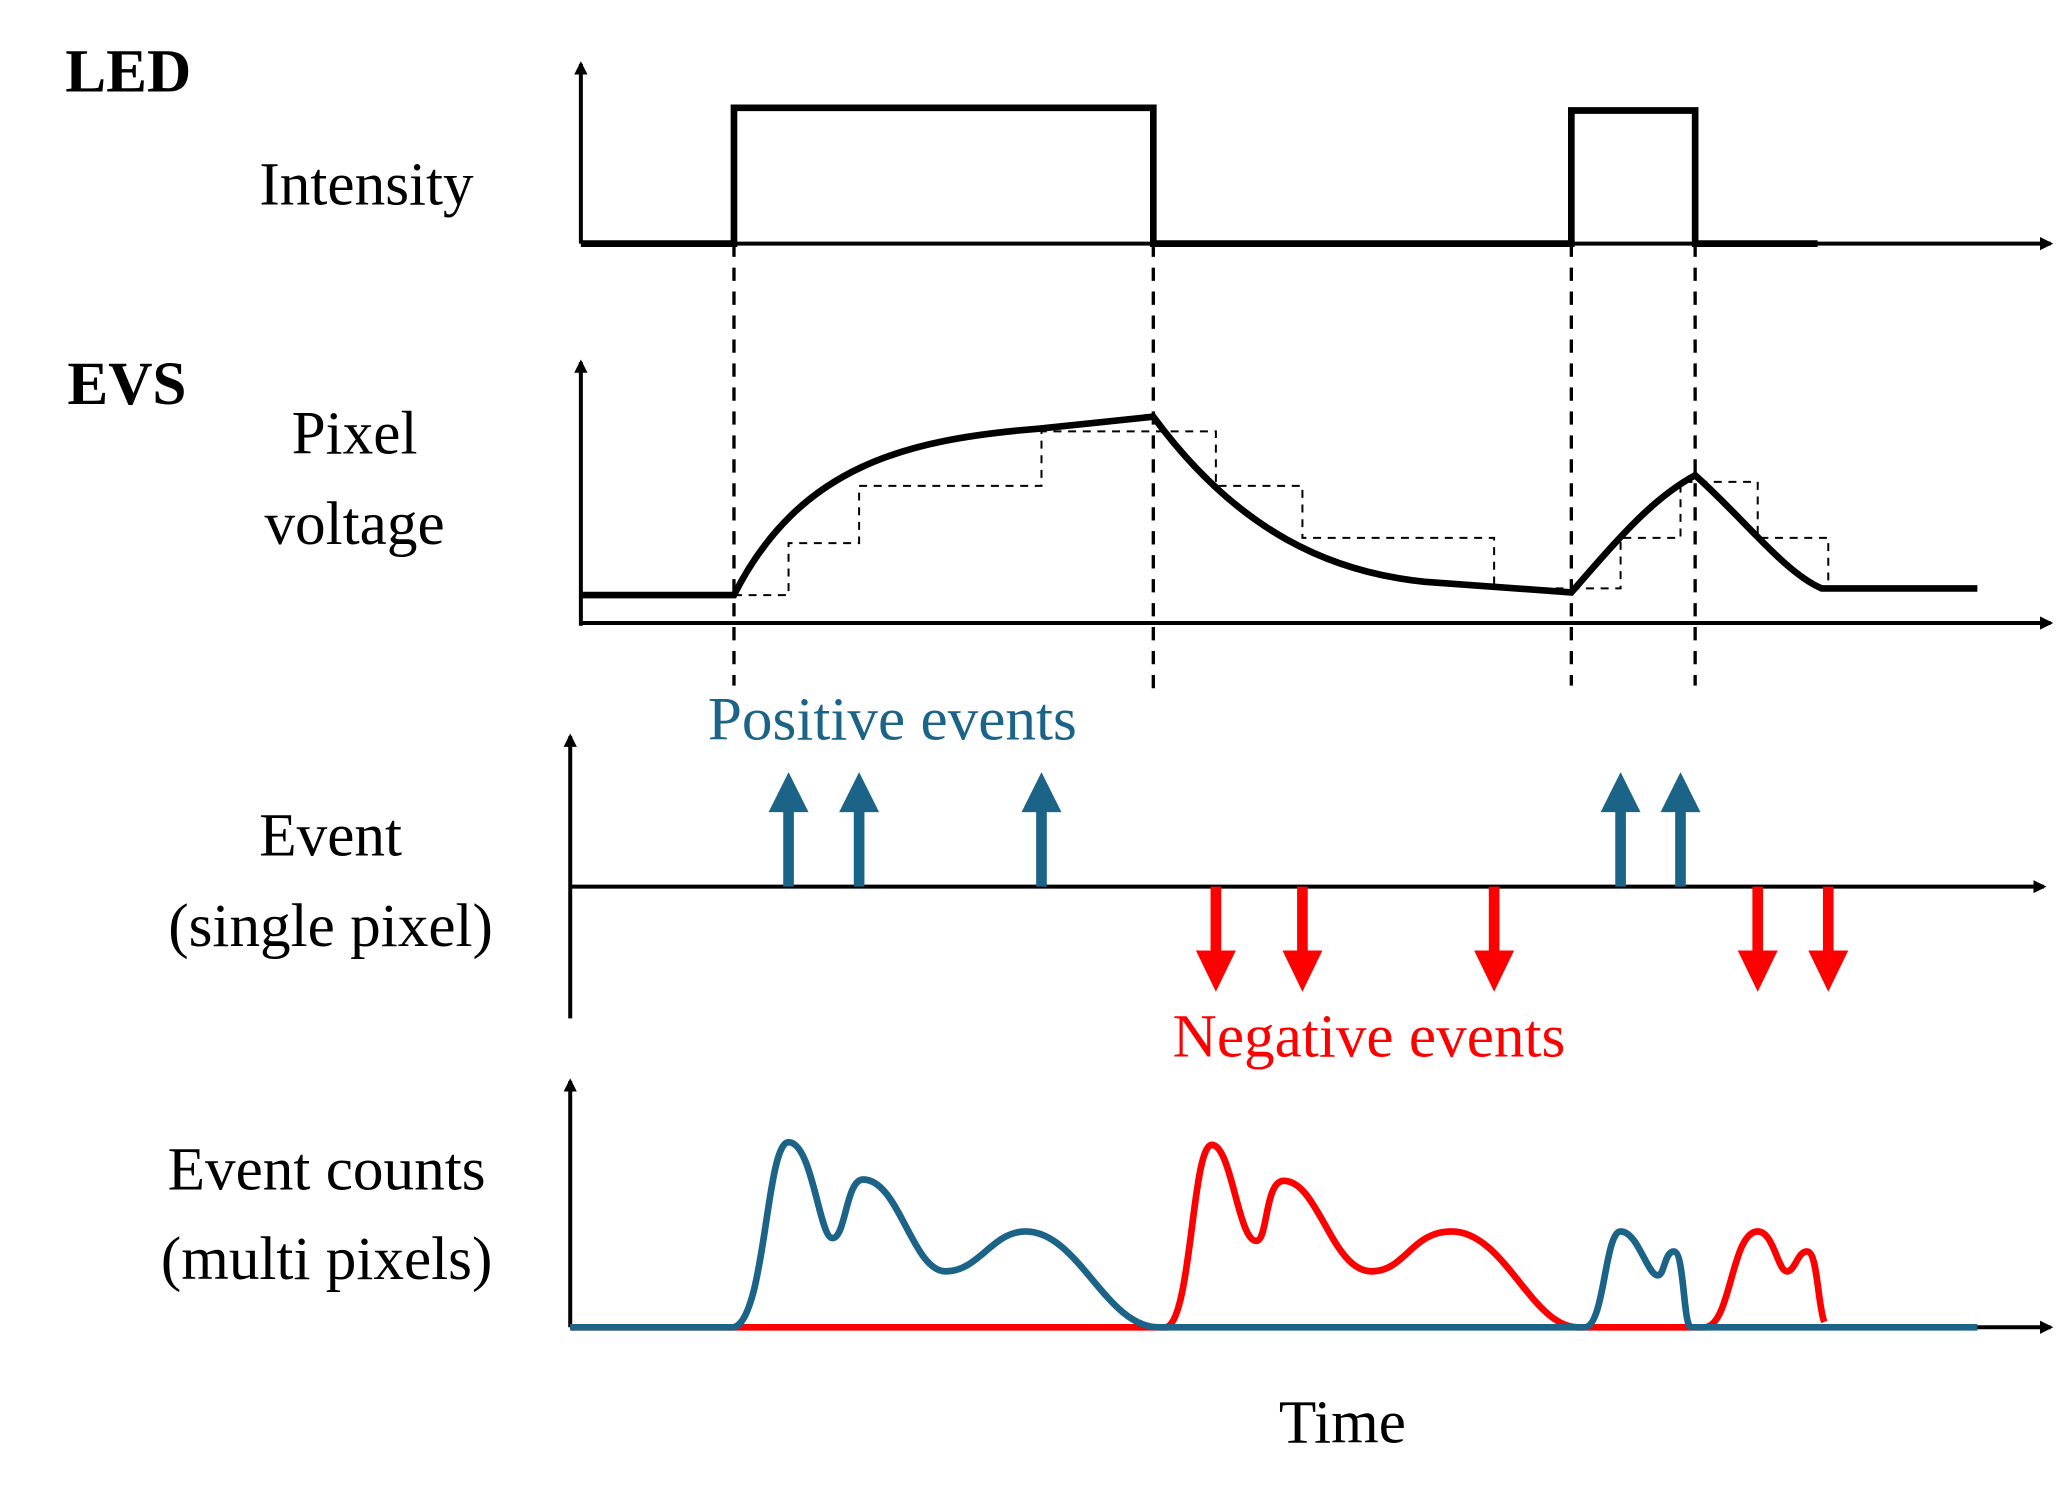 This screenshot has width=2071, height=1503. I want to click on positive-count-curve, so click(1274, 1234).